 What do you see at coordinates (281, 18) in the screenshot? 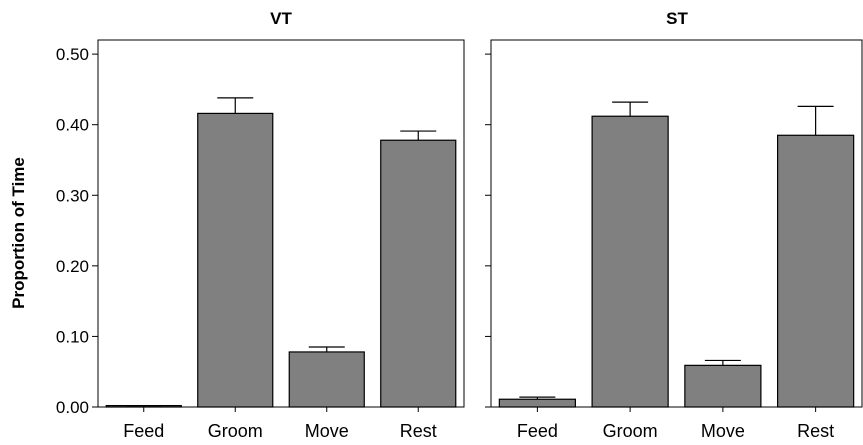
I see `panel-title-vt: VT` at bounding box center [281, 18].